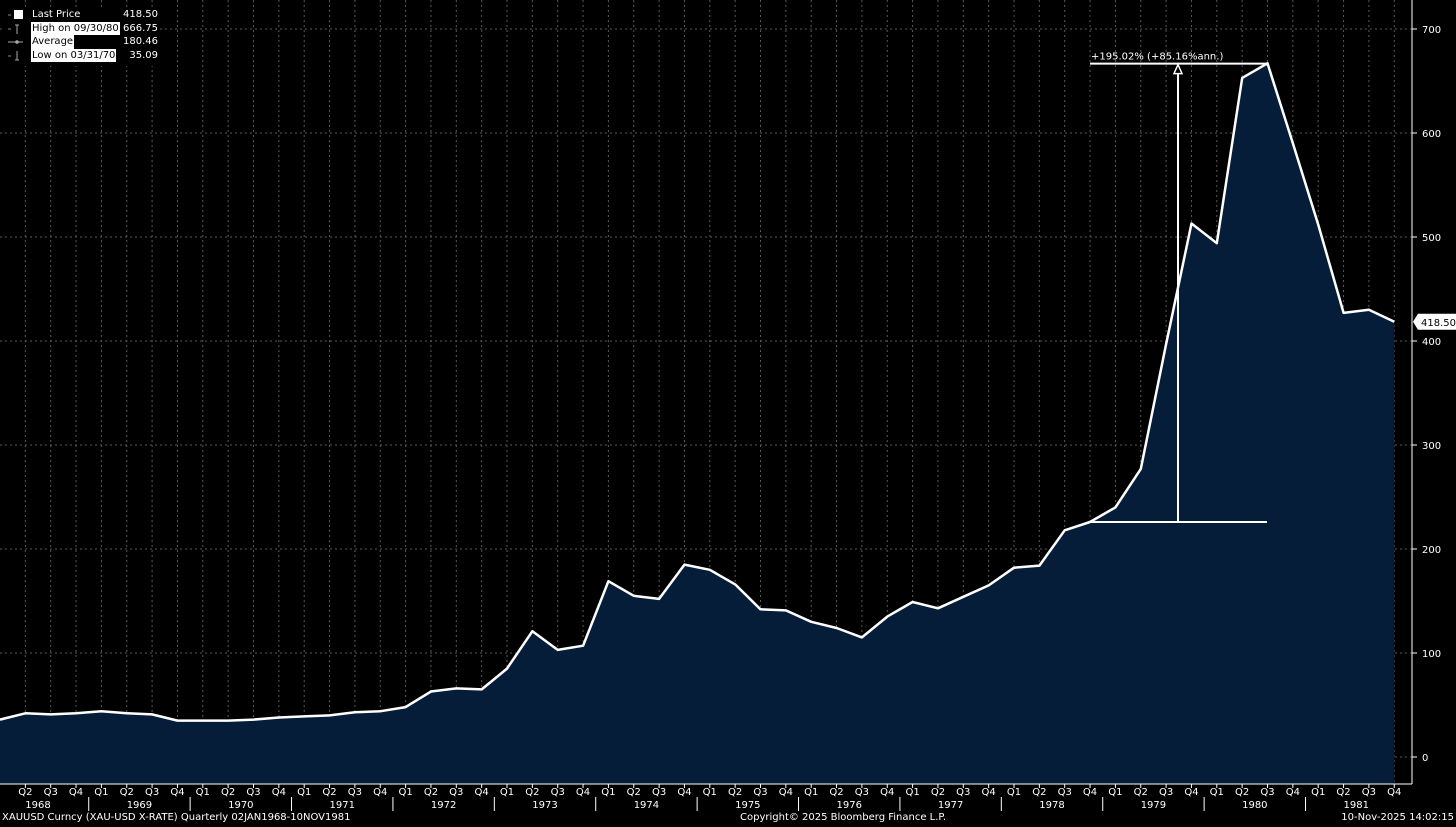 This screenshot has width=1456, height=827. Describe the element at coordinates (341, 805) in the screenshot. I see `x-year-label: 1971` at that location.